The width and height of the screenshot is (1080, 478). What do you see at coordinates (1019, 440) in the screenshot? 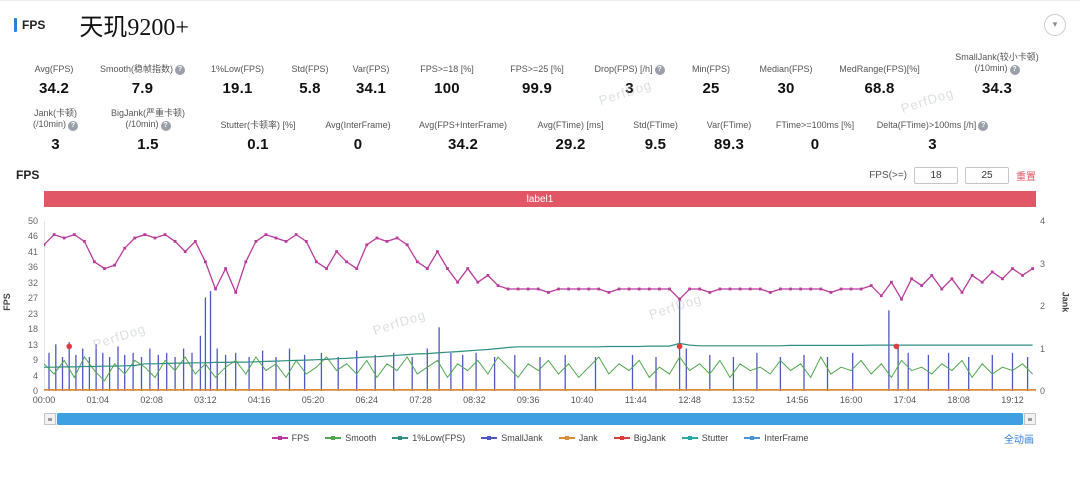
I see `animation-toggle-link: 全动画` at bounding box center [1019, 440].